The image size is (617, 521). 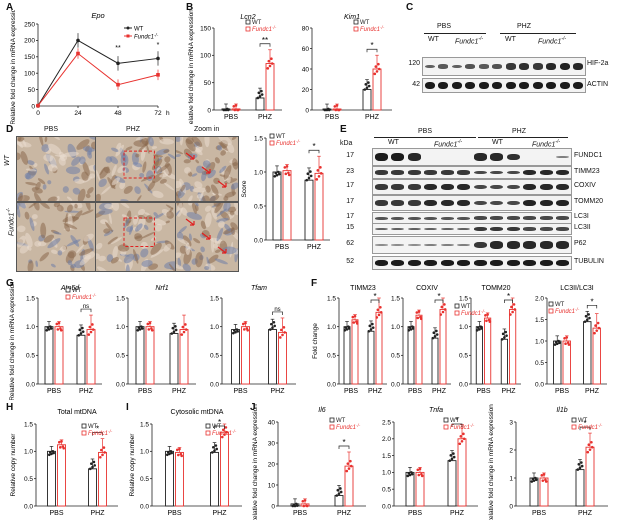 I want to click on F3-legend-label: WT, so click(x=466, y=307).